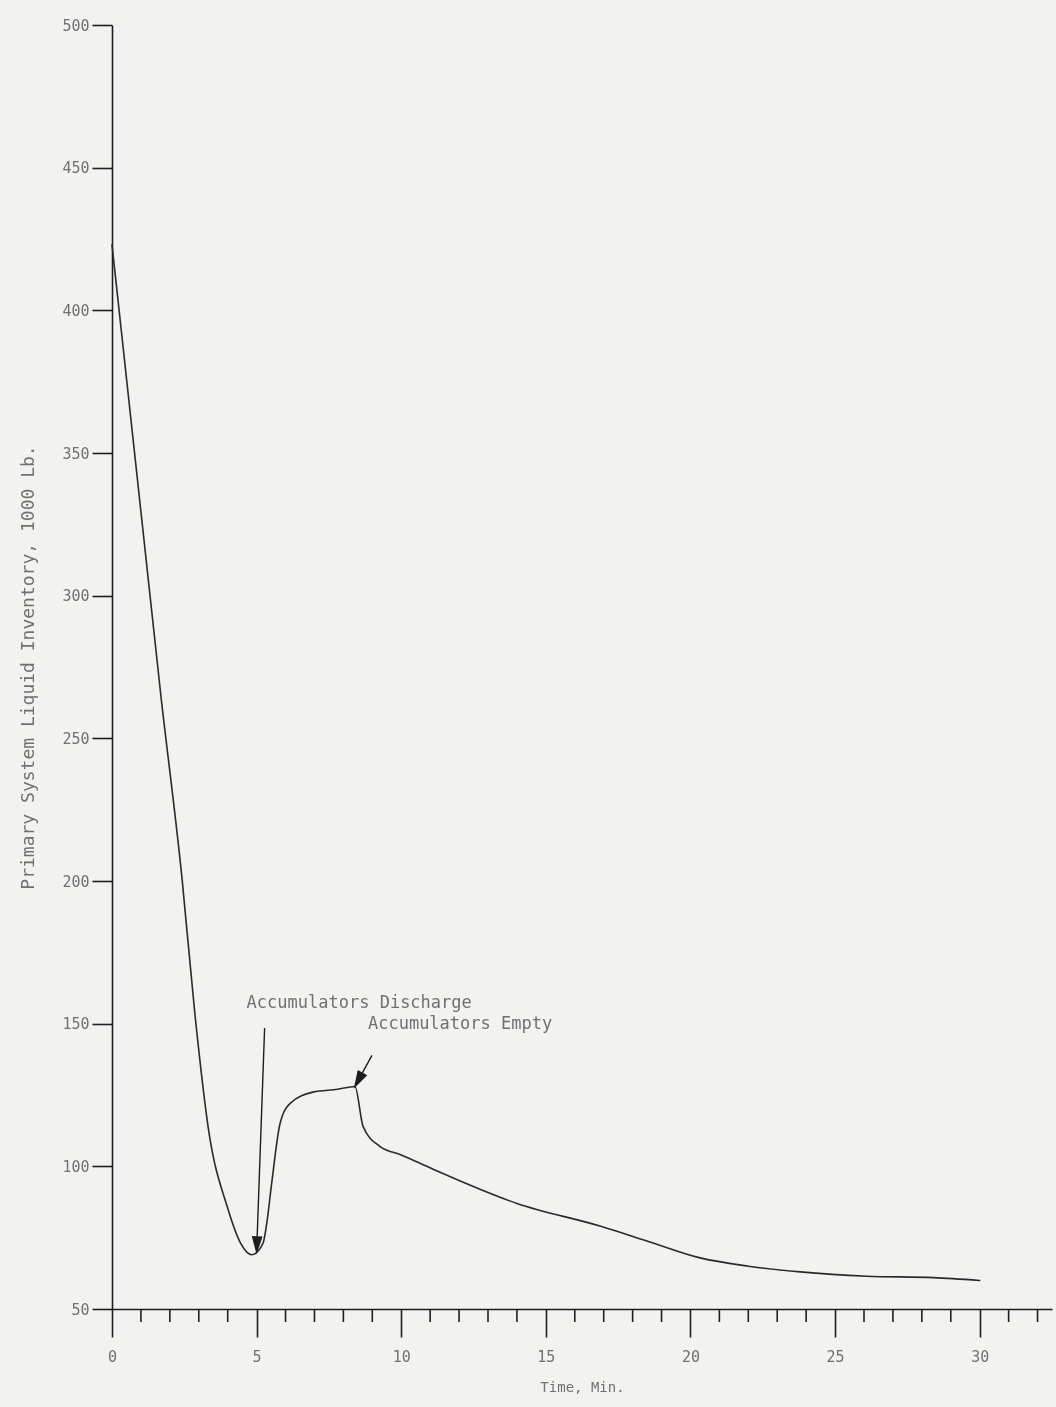  What do you see at coordinates (76, 738) in the screenshot?
I see `y-tick-label: 250` at bounding box center [76, 738].